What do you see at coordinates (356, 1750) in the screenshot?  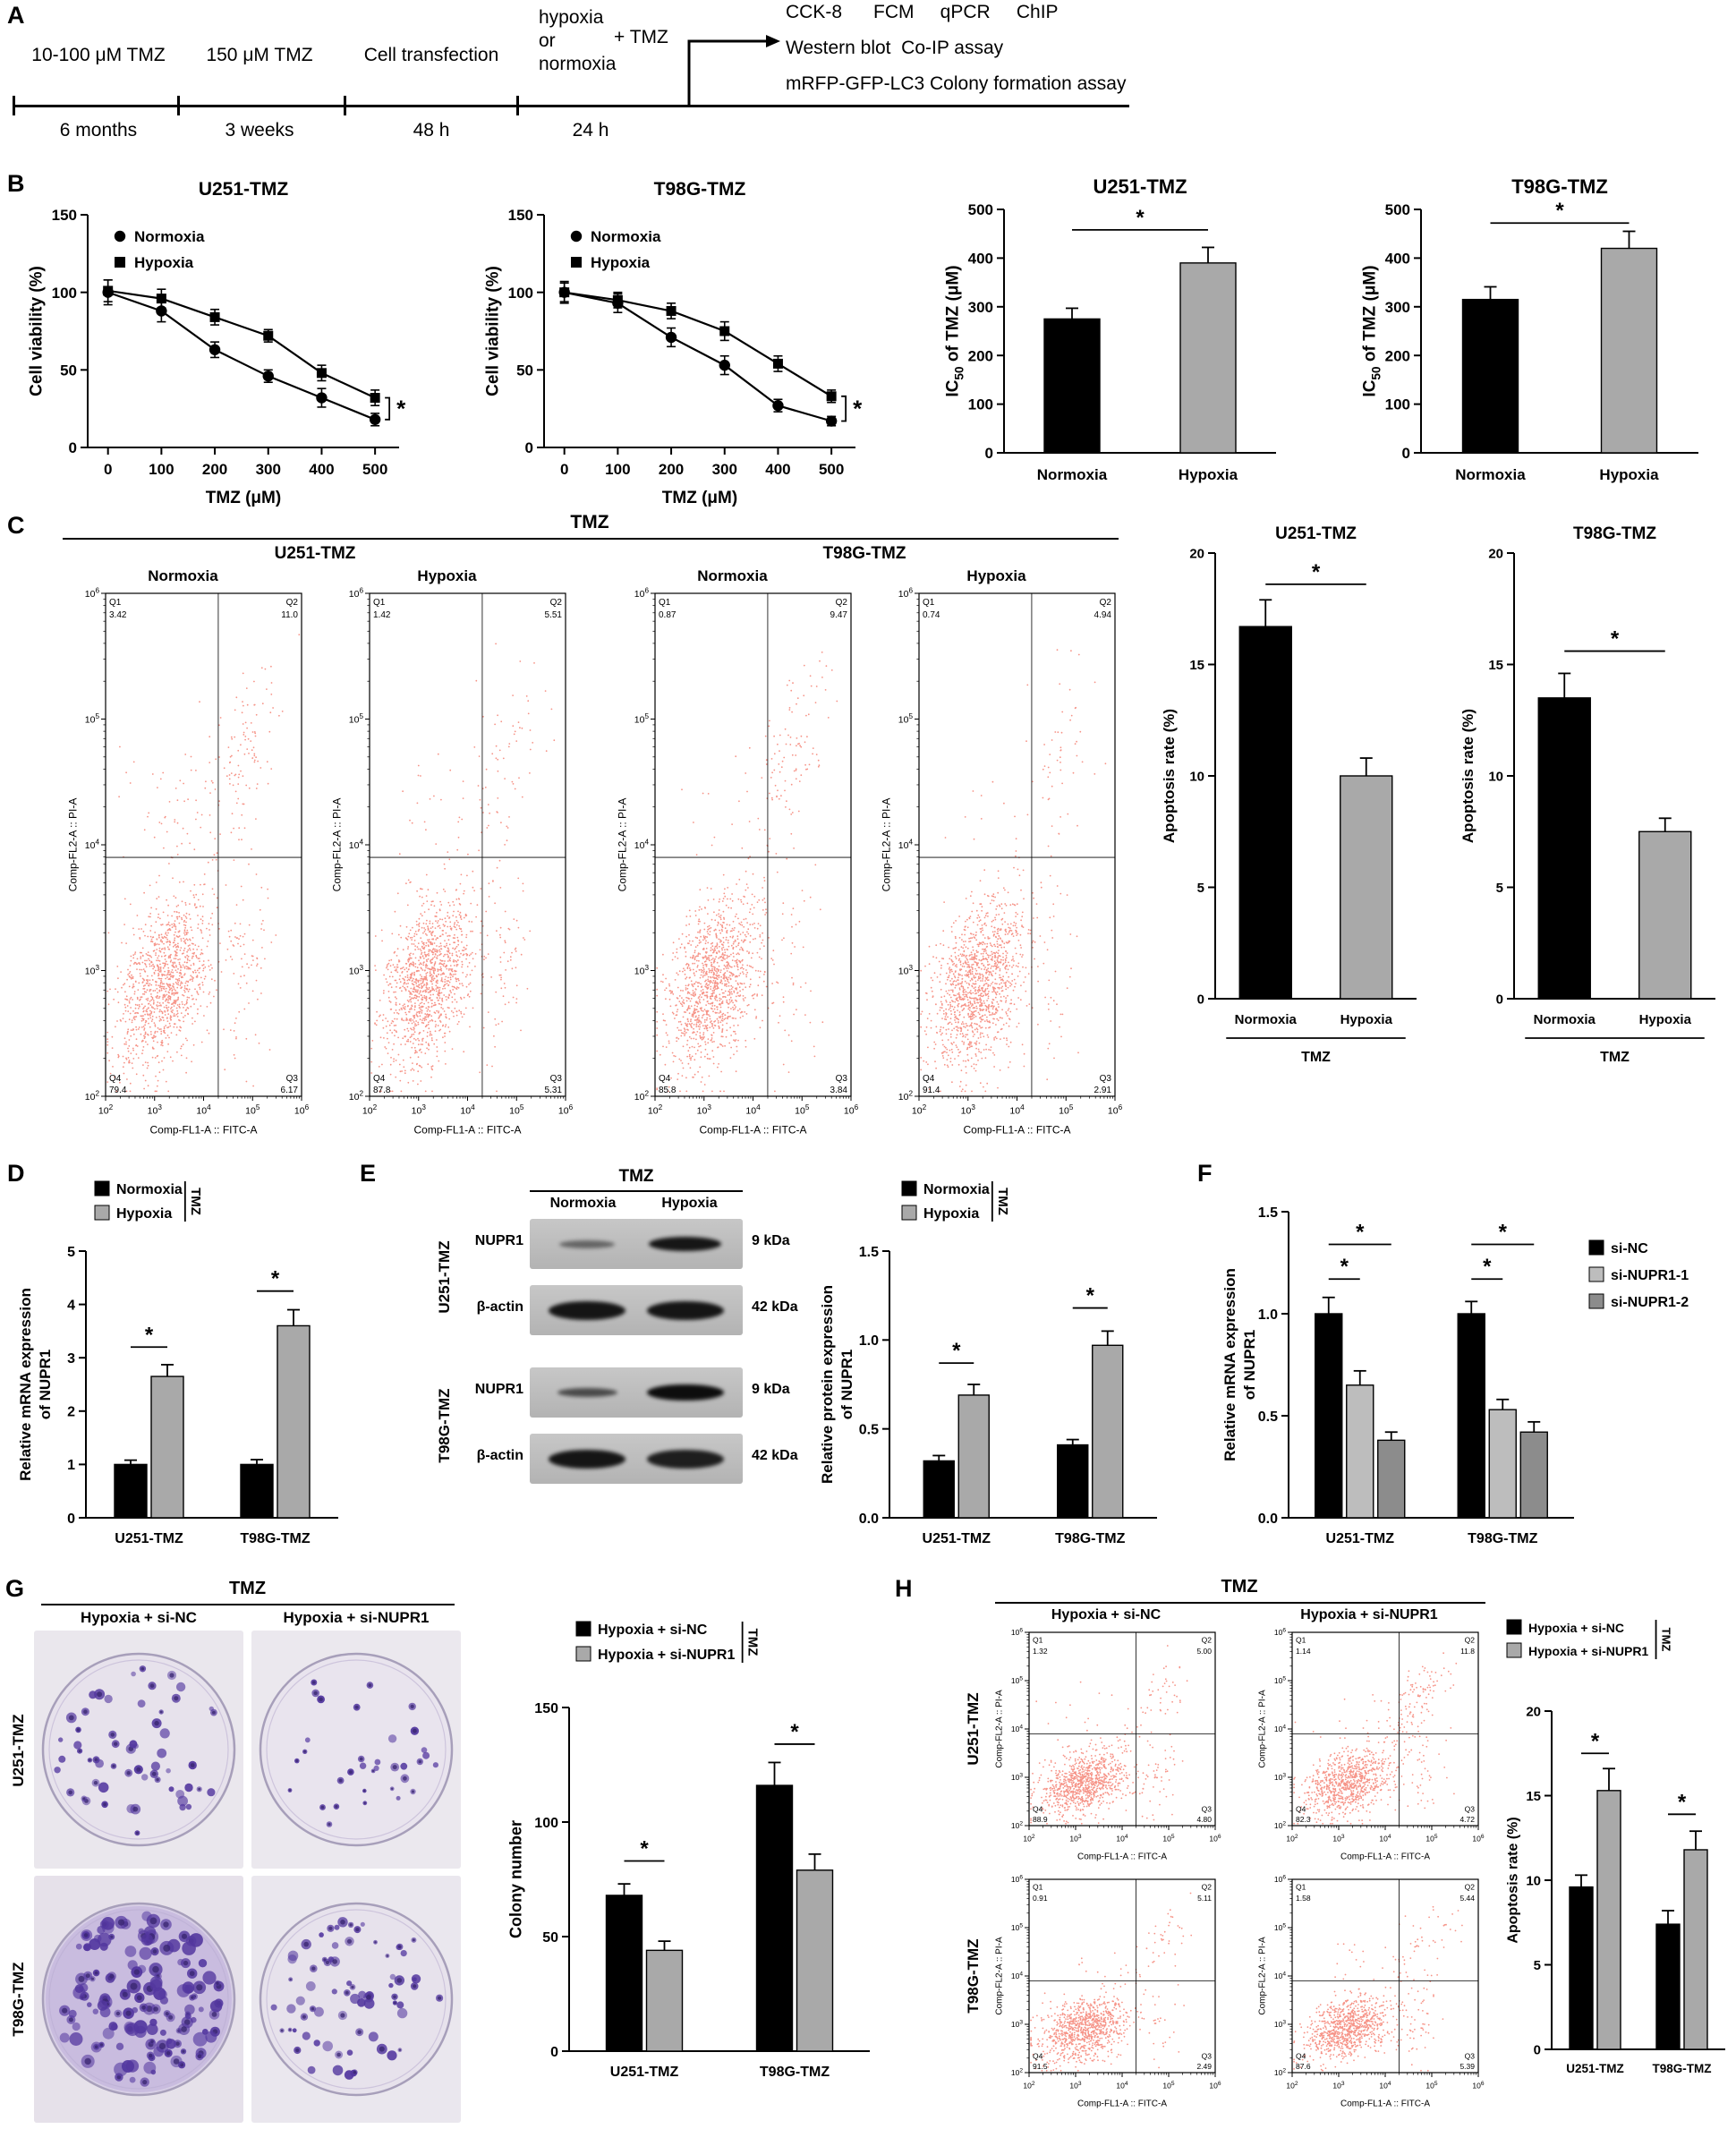 I see `dish-photo-u251-sinupr1` at bounding box center [356, 1750].